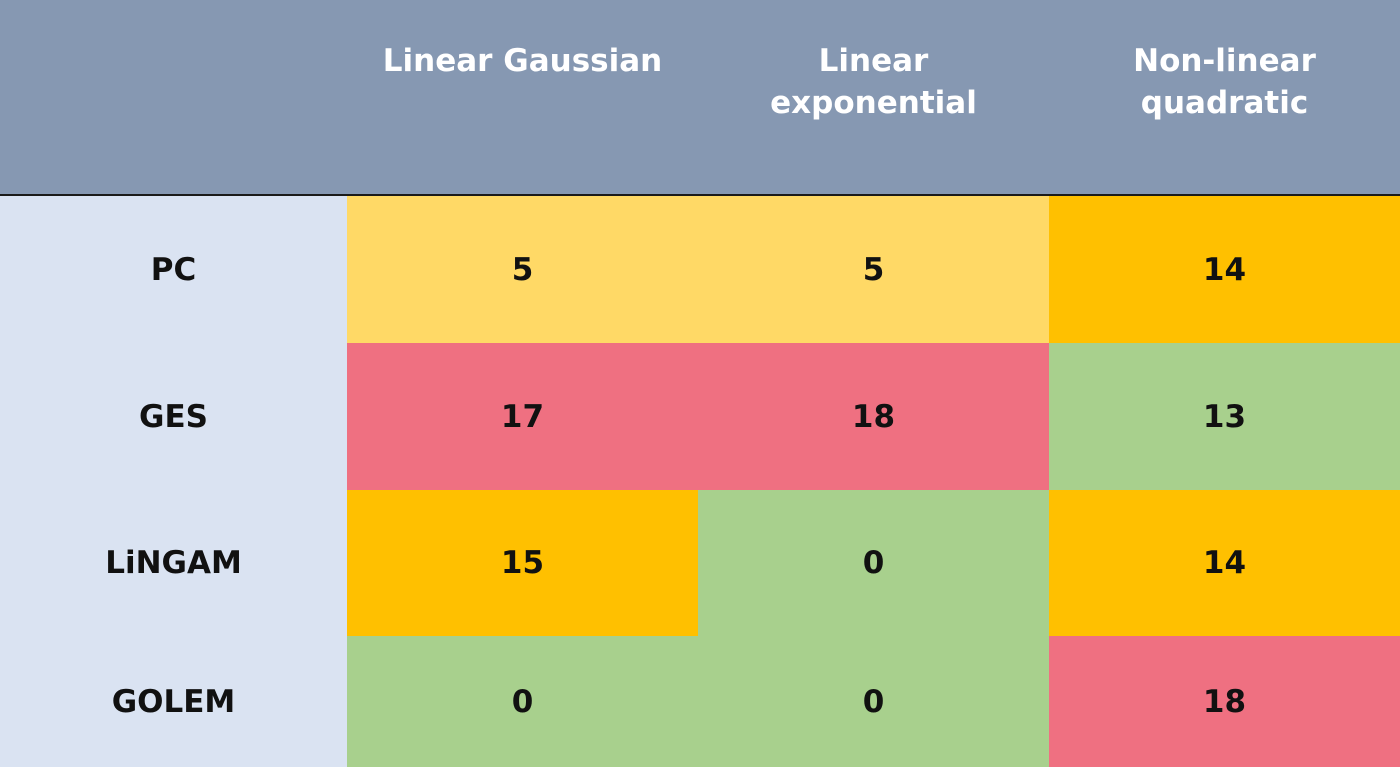 Image resolution: width=1400 pixels, height=767 pixels. I want to click on row-header-golem: GOLEM, so click(173, 701).